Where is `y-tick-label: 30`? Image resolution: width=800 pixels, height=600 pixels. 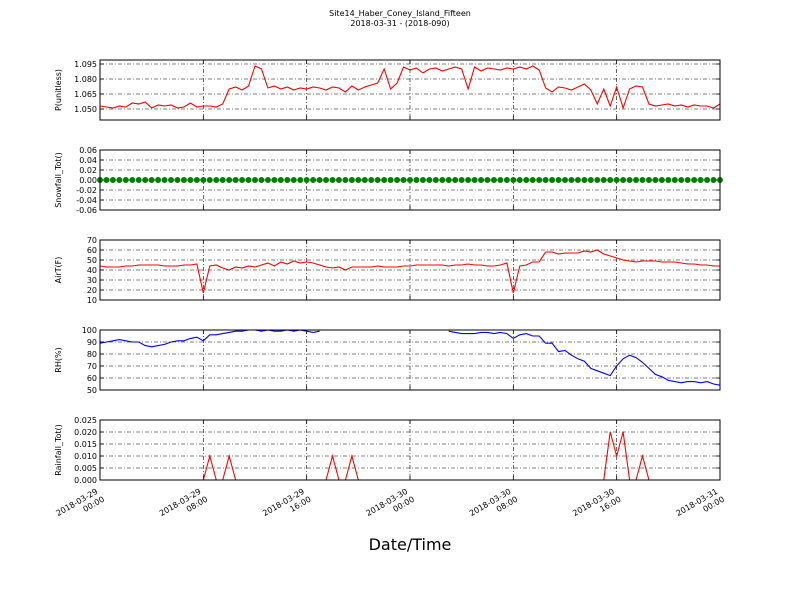 y-tick-label: 30 is located at coordinates (92, 280).